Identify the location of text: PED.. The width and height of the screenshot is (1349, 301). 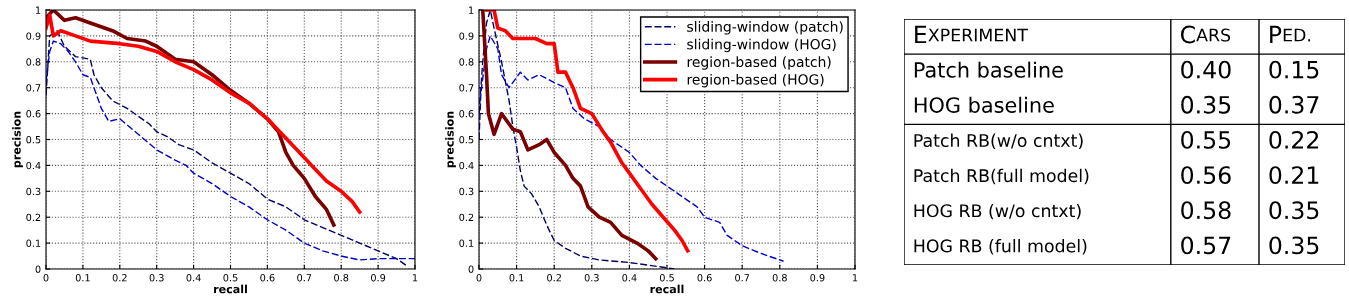
(1290, 34).